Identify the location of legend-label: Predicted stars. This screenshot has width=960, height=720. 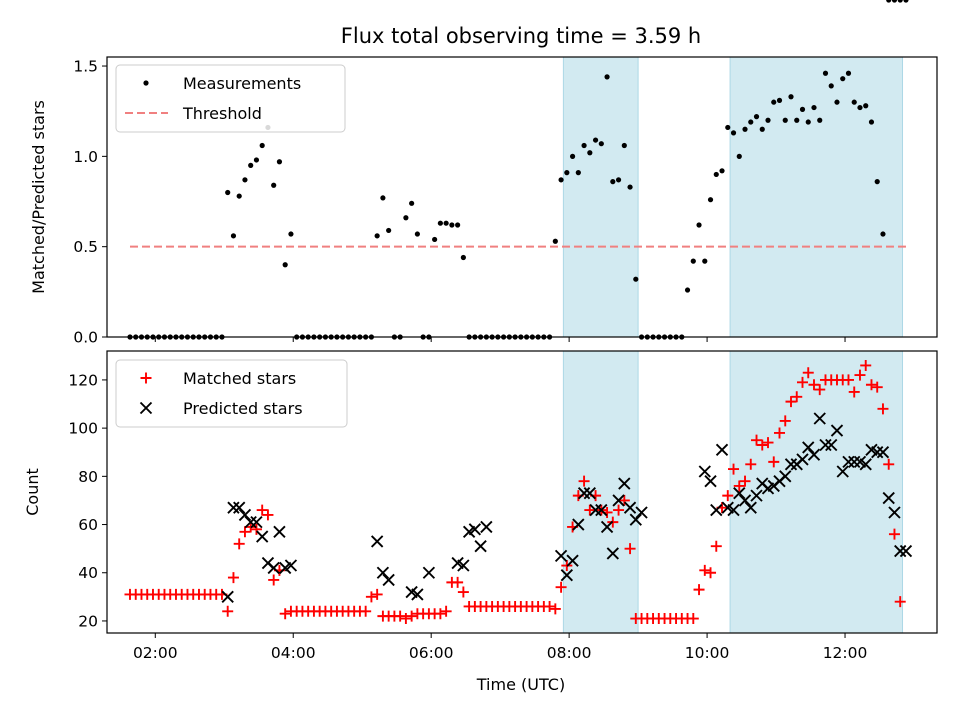
(243, 408).